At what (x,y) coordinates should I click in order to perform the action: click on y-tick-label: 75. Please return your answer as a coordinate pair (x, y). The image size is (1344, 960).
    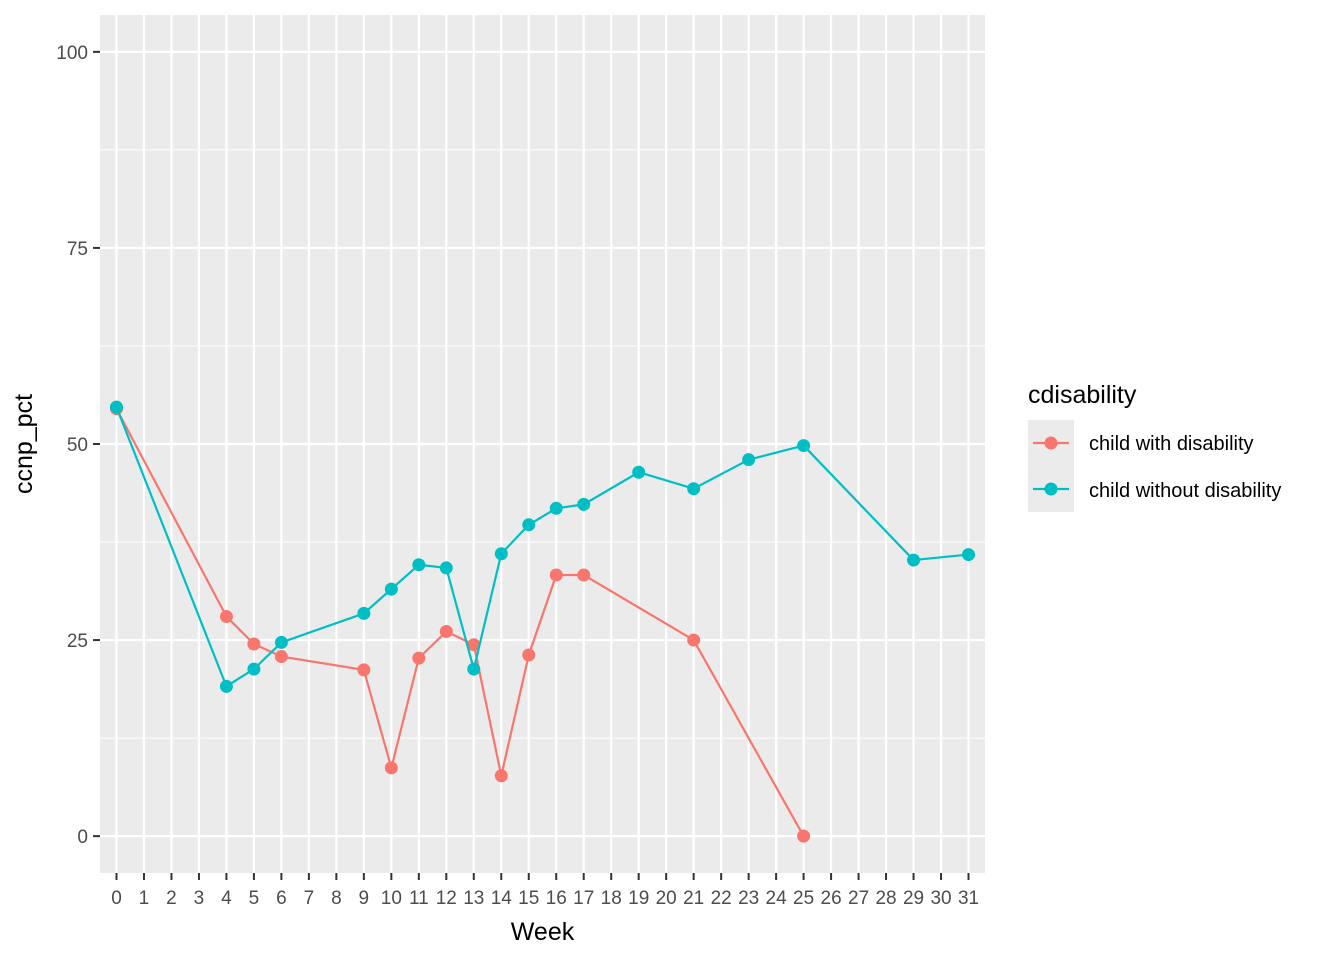
    Looking at the image, I should click on (77, 249).